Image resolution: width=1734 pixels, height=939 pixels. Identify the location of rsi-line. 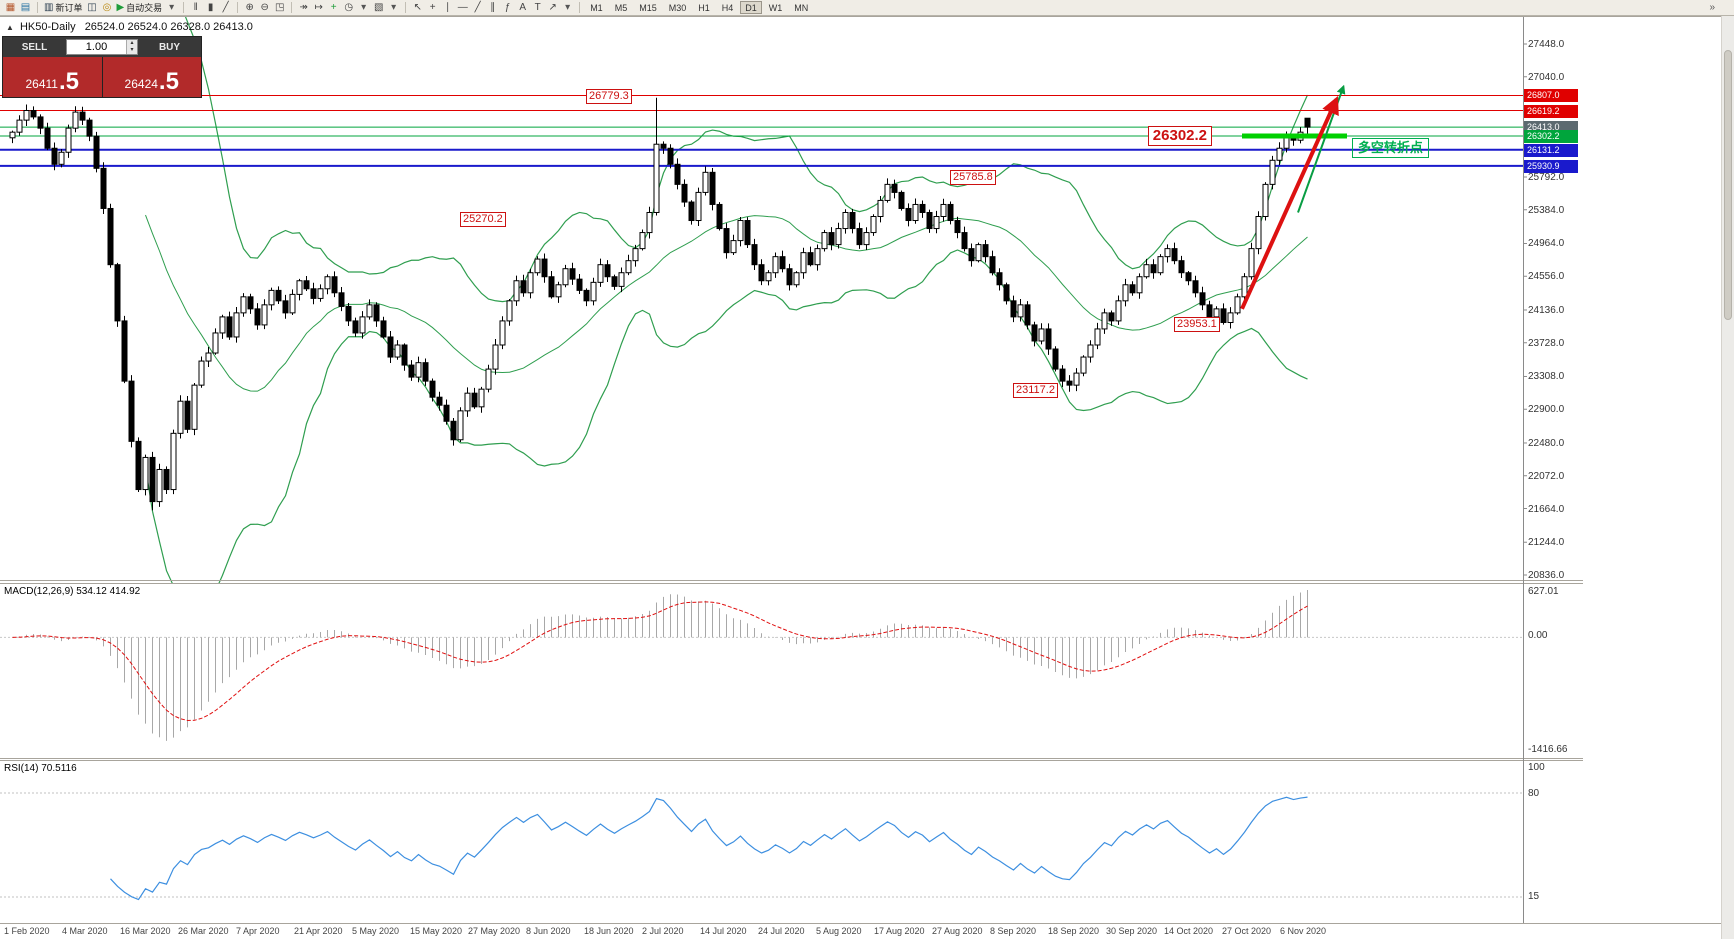
(709, 848).